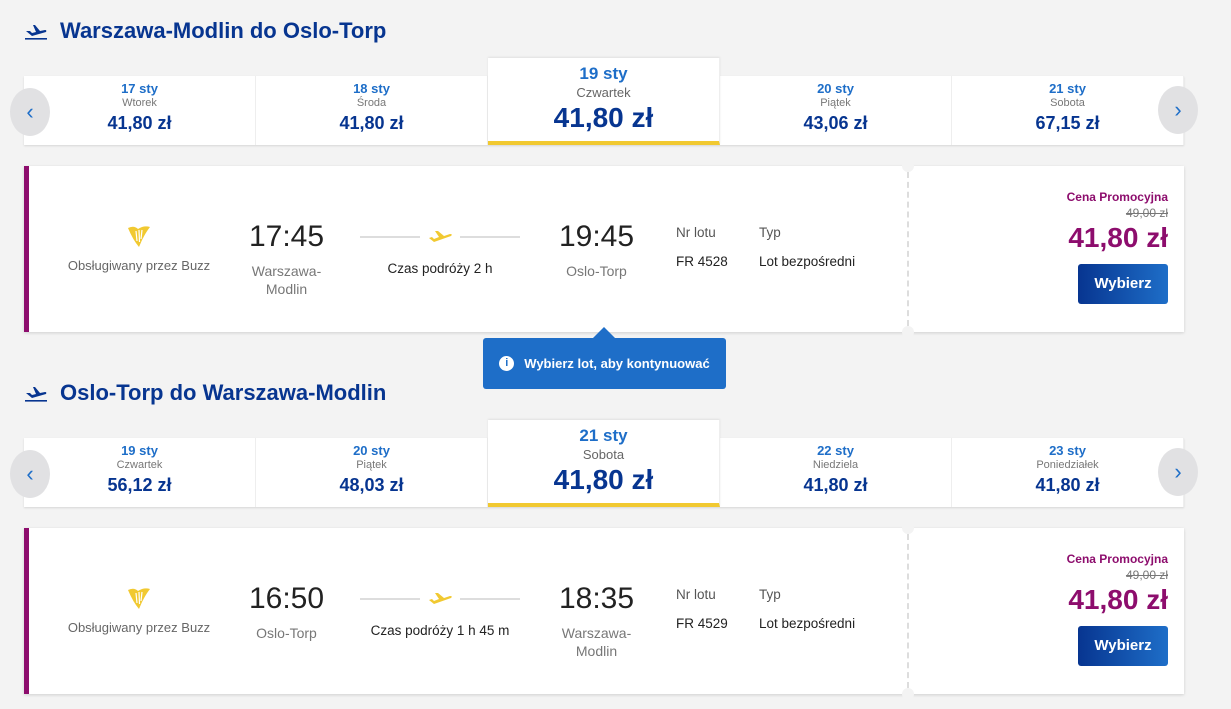  Describe the element at coordinates (835, 123) in the screenshot. I see `date-price: 43,06 zł` at that location.